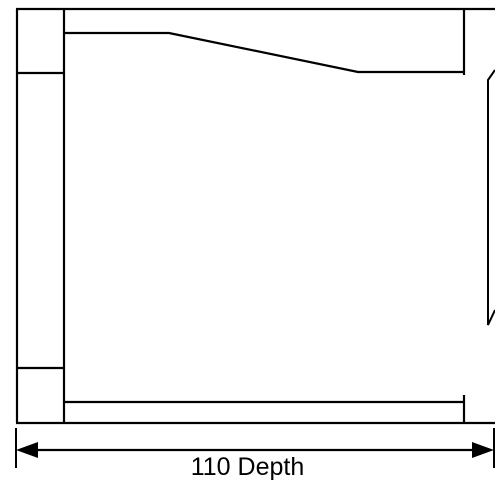 The width and height of the screenshot is (495, 490). Describe the element at coordinates (264, 52) in the screenshot. I see `top-inner-profile` at that location.